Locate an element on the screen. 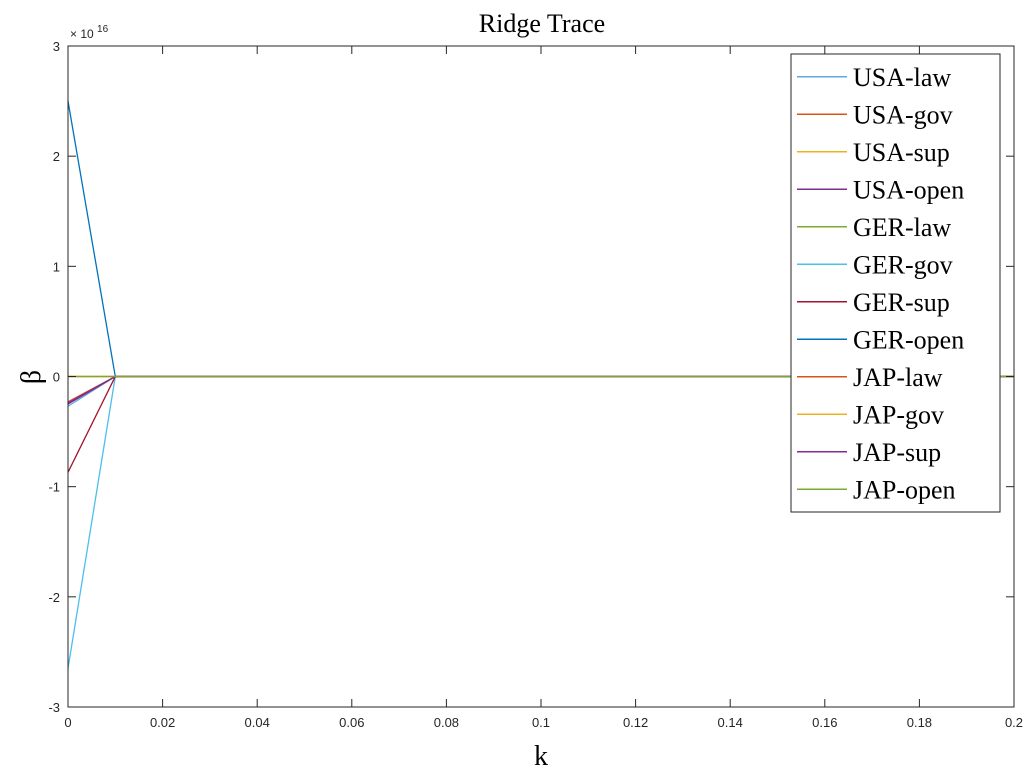 This screenshot has height=771, width=1029. x-tick-label: 0.08 is located at coordinates (446, 722).